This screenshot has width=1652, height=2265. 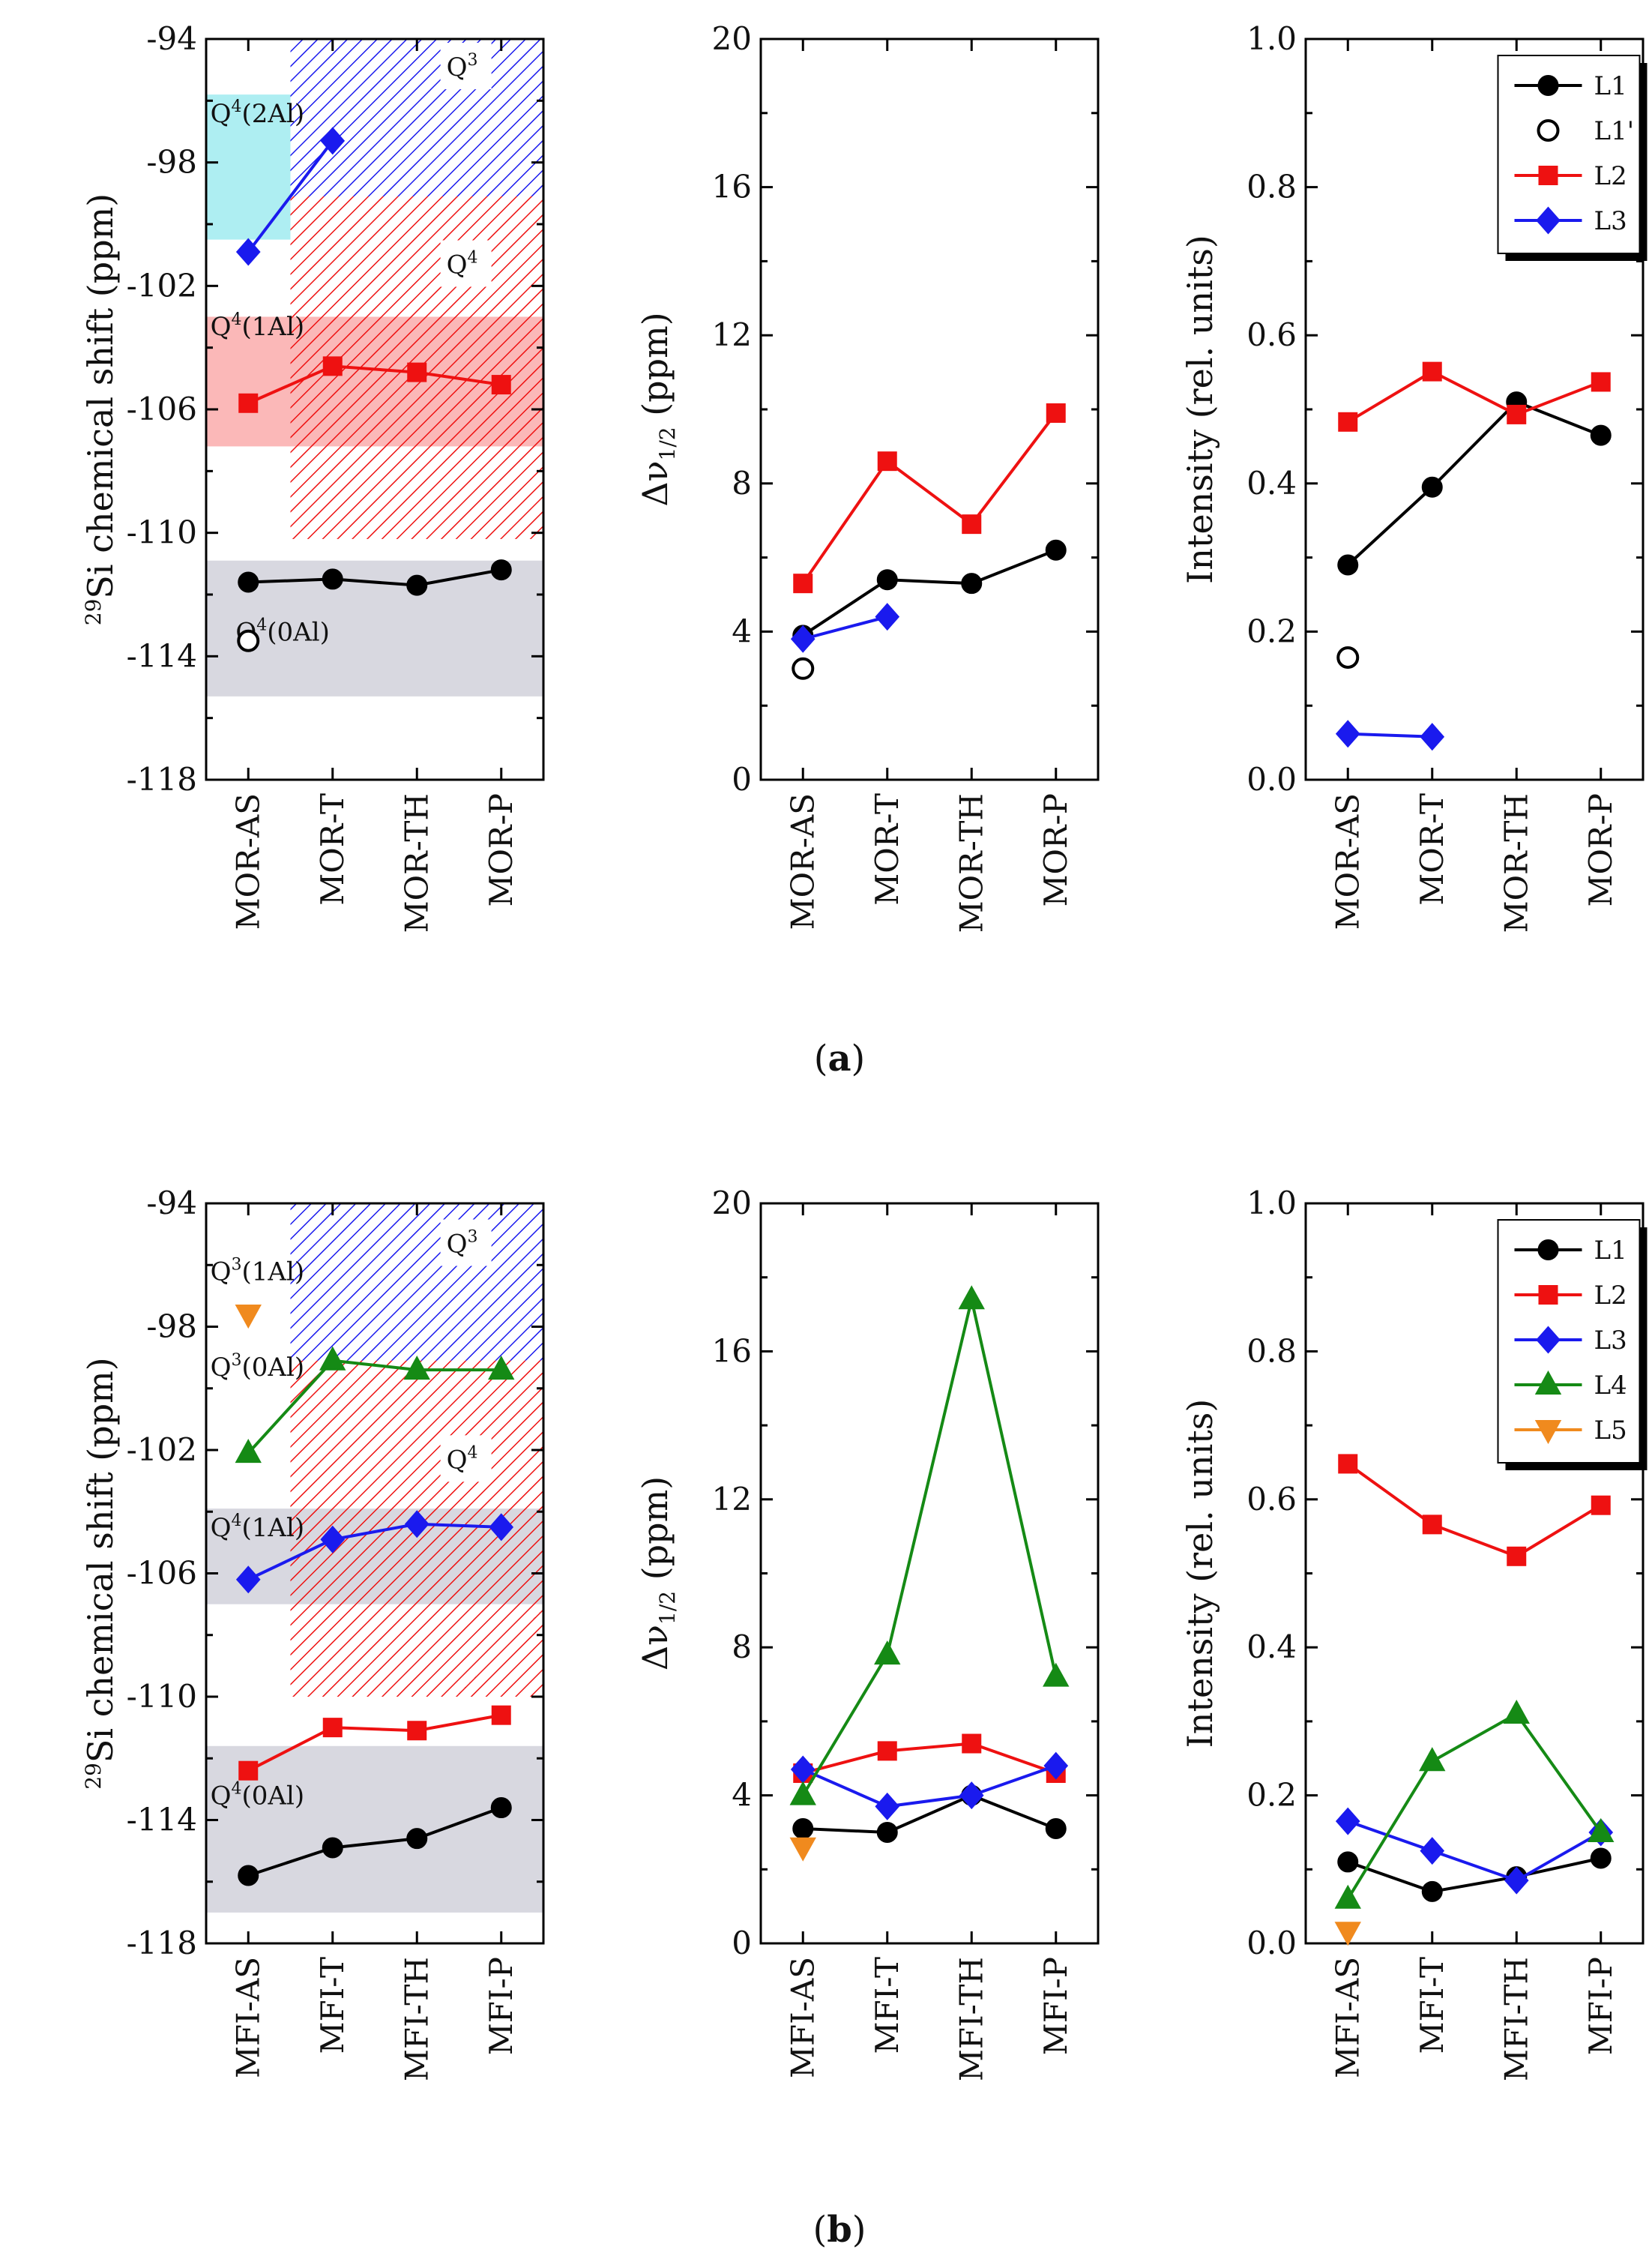 I want to click on y-tick-label: -98, so click(x=171, y=162).